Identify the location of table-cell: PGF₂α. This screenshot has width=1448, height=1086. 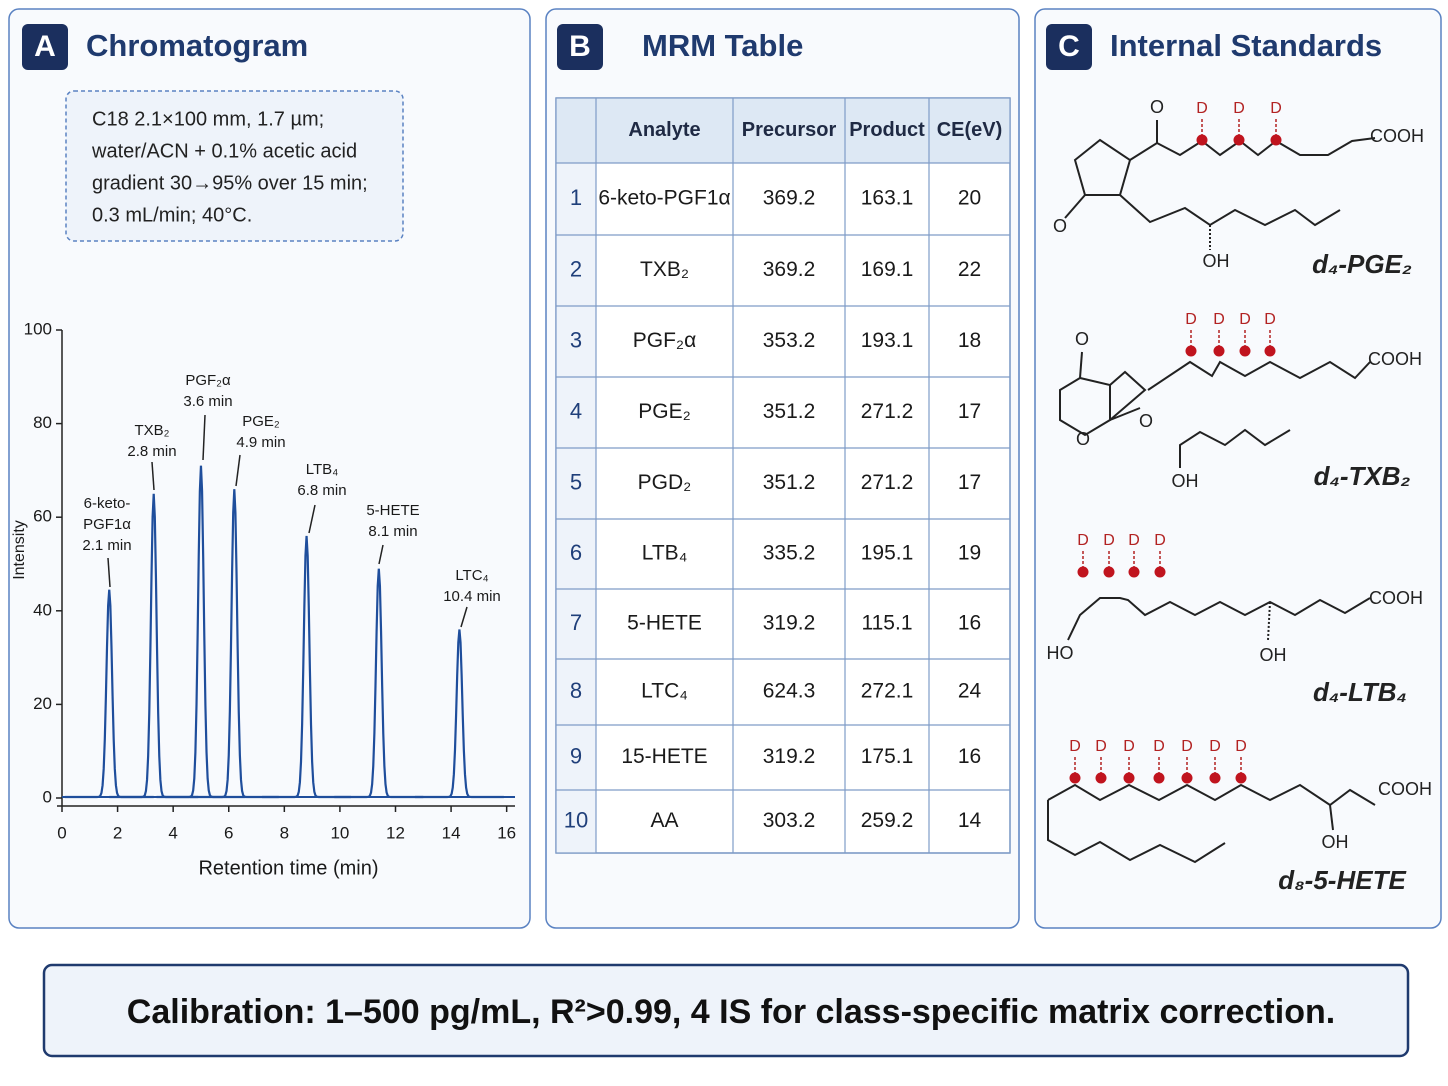
(664, 340).